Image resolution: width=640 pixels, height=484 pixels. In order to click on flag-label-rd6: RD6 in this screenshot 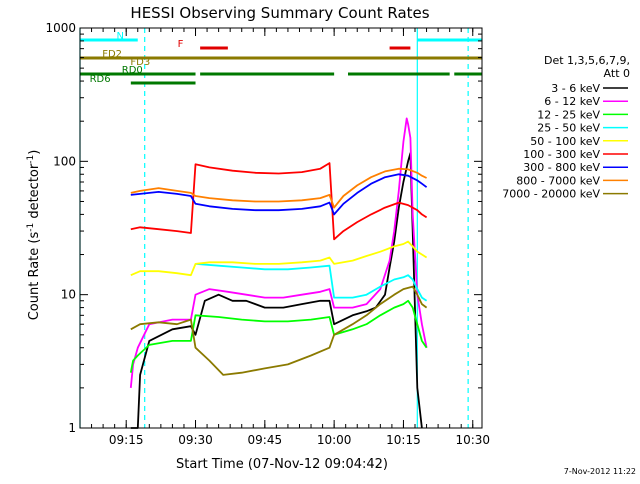, I will do `click(100, 79)`.